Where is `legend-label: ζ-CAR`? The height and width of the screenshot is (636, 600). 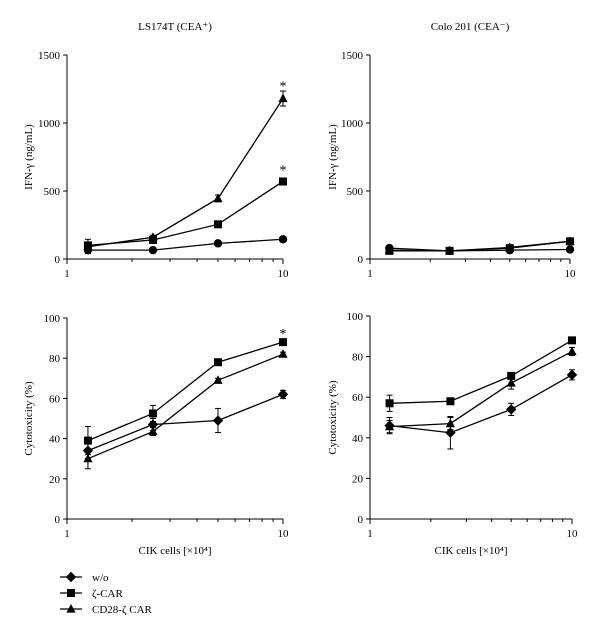 legend-label: ζ-CAR is located at coordinates (107, 594).